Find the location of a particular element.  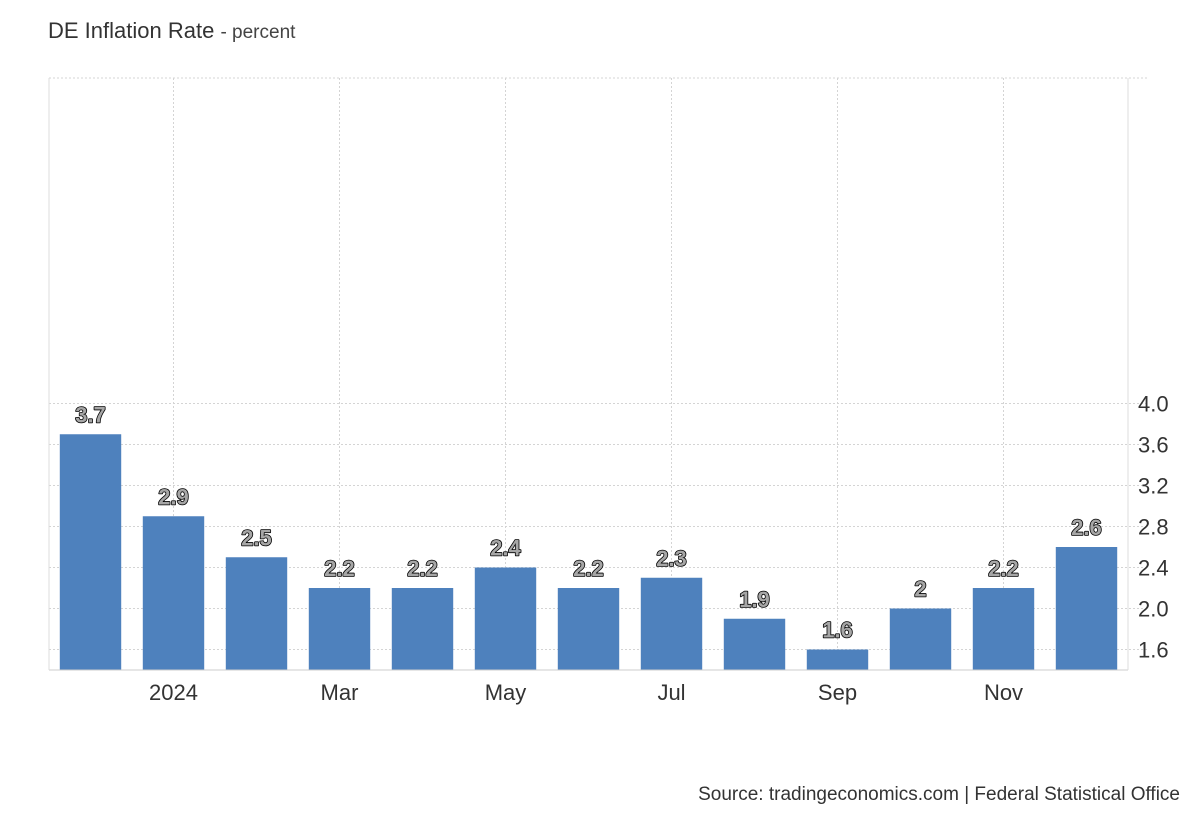

bar-value-label: 2.5 is located at coordinates (256, 537).